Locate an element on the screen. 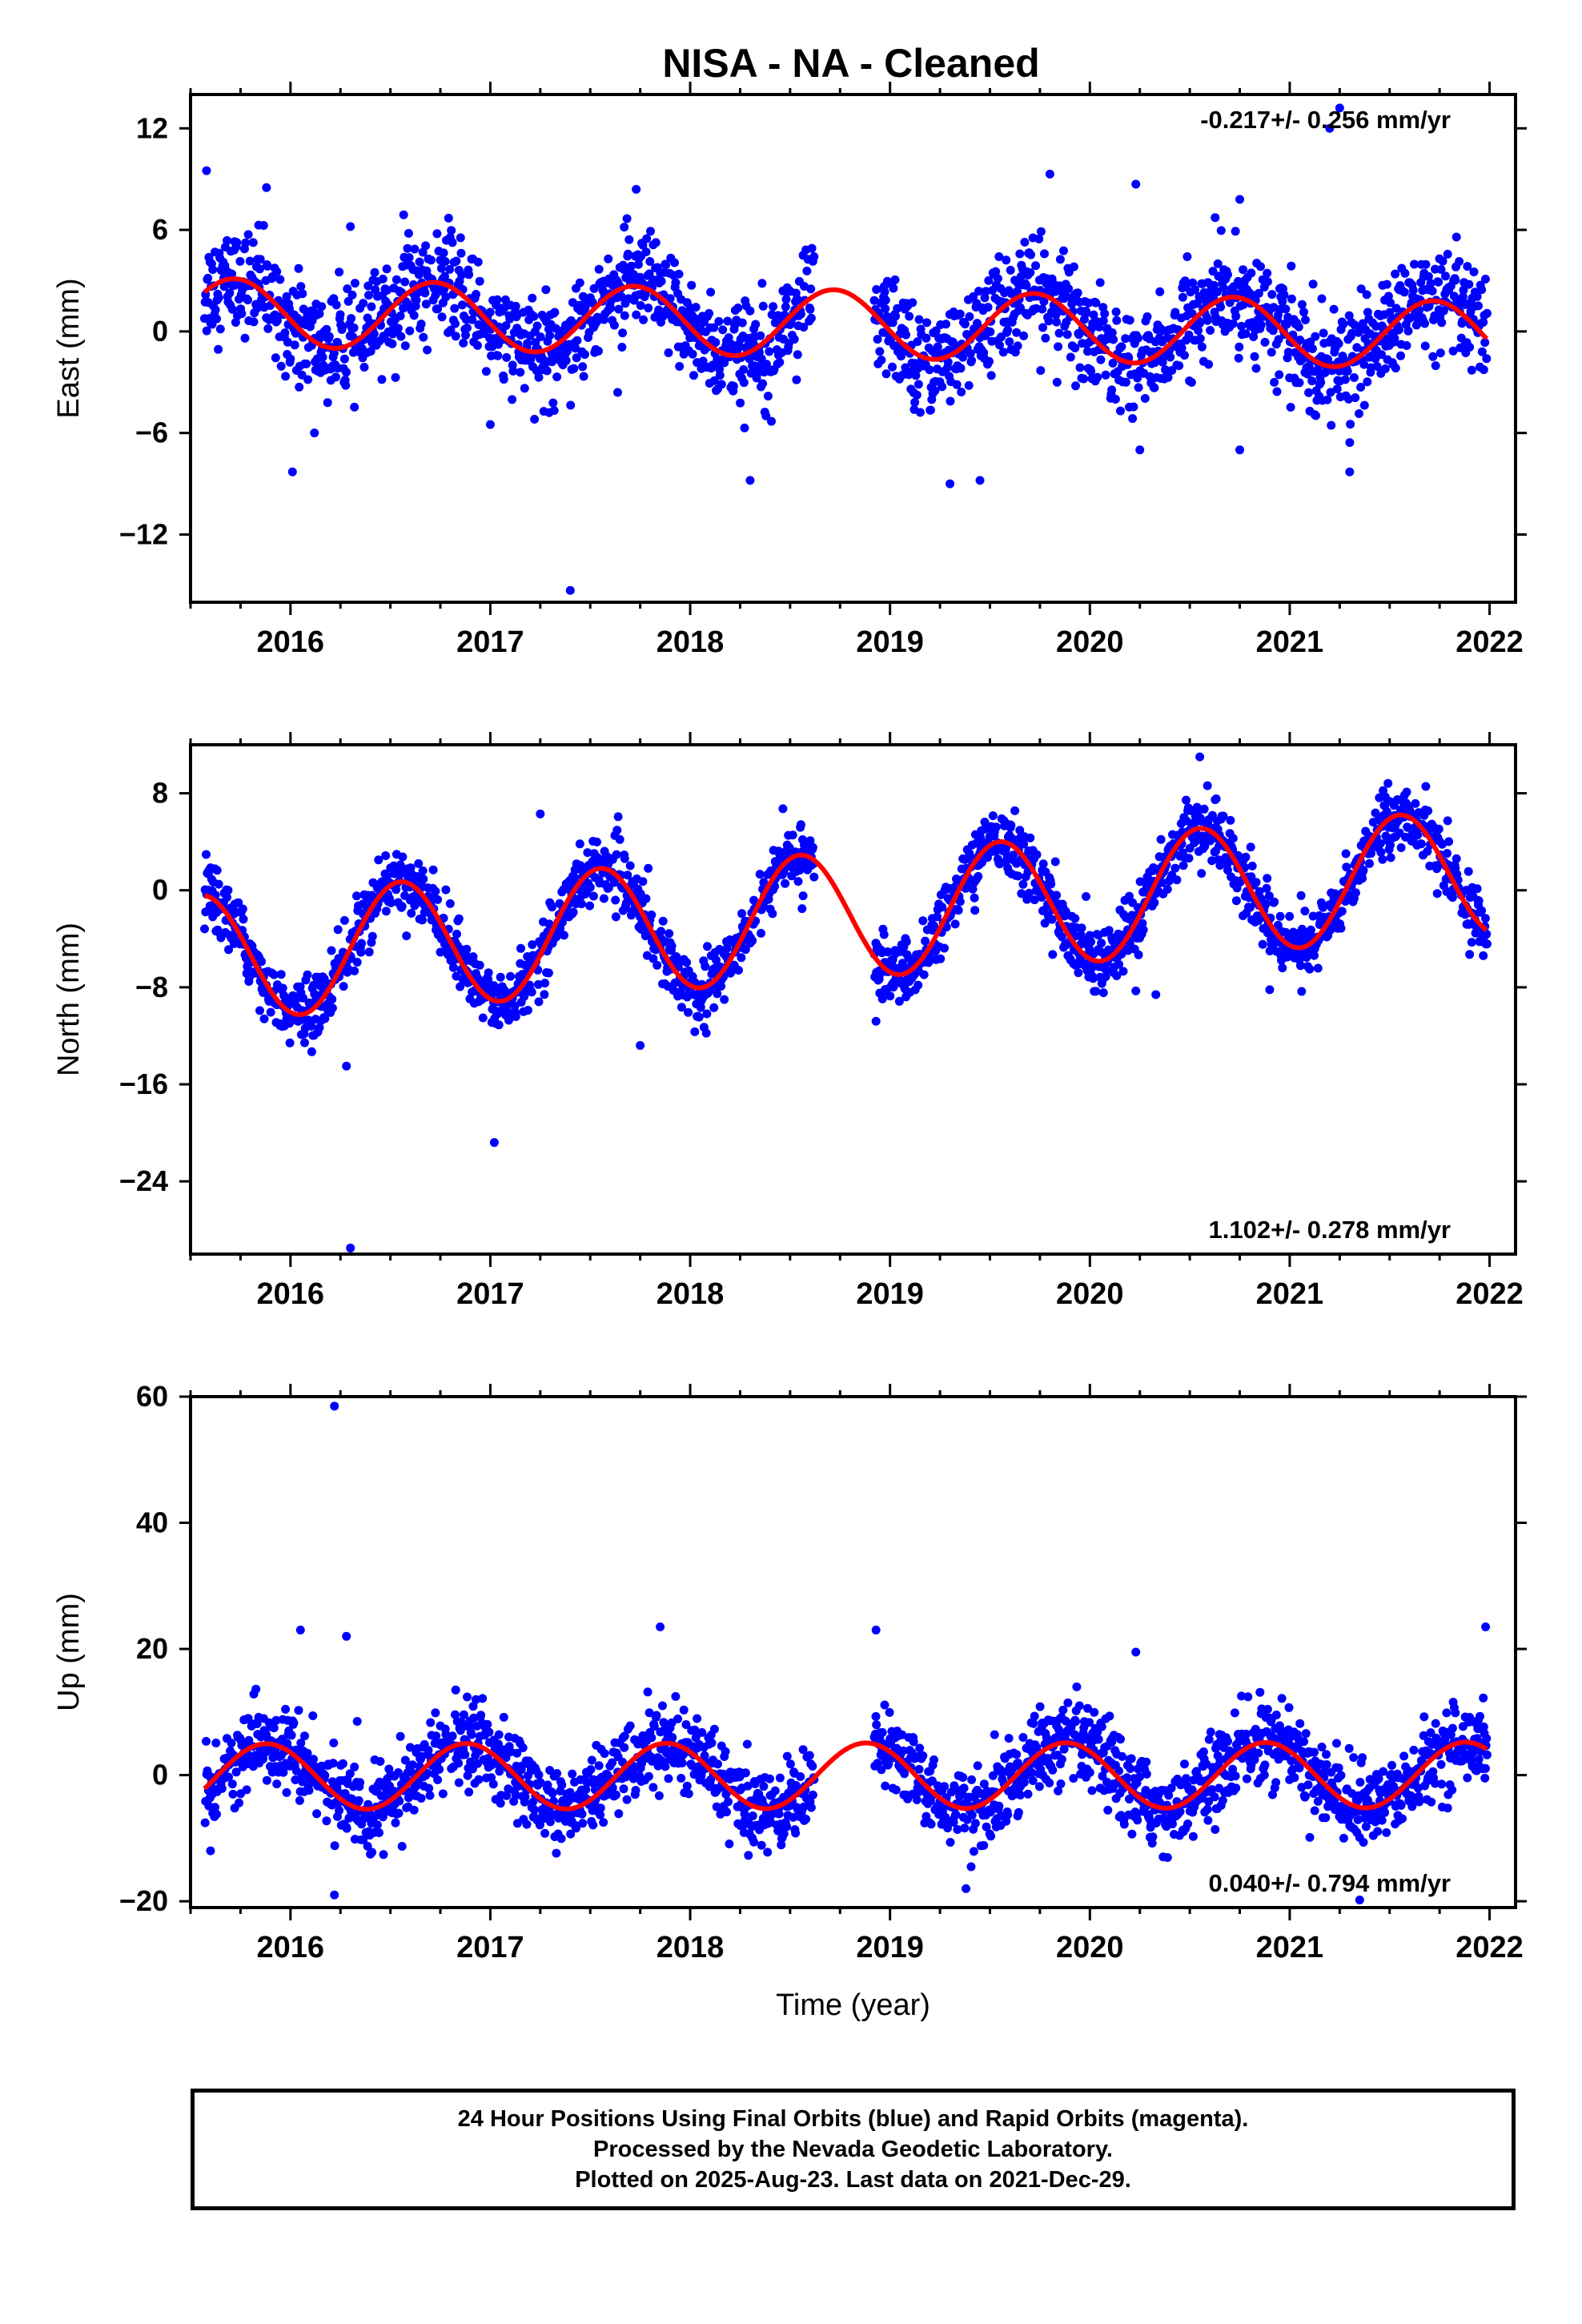 The width and height of the screenshot is (1582, 2324). chart-title: NISA - NA - Cleaned is located at coordinates (850, 63).